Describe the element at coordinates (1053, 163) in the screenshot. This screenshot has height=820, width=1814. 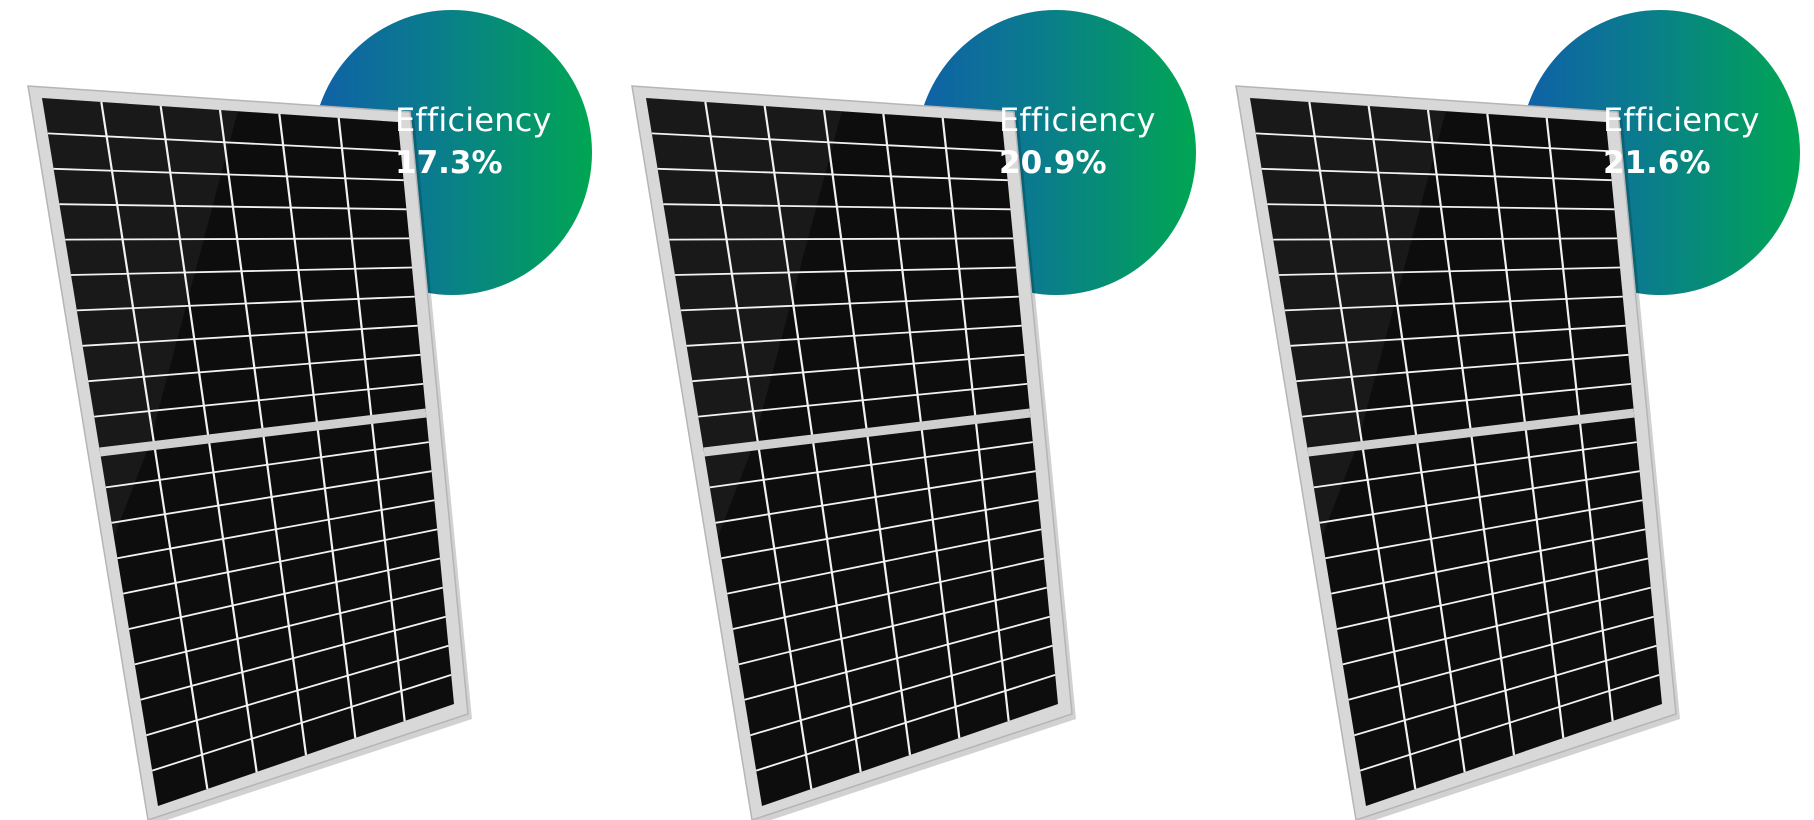
I see `efficiency-value: 20.9%` at that location.